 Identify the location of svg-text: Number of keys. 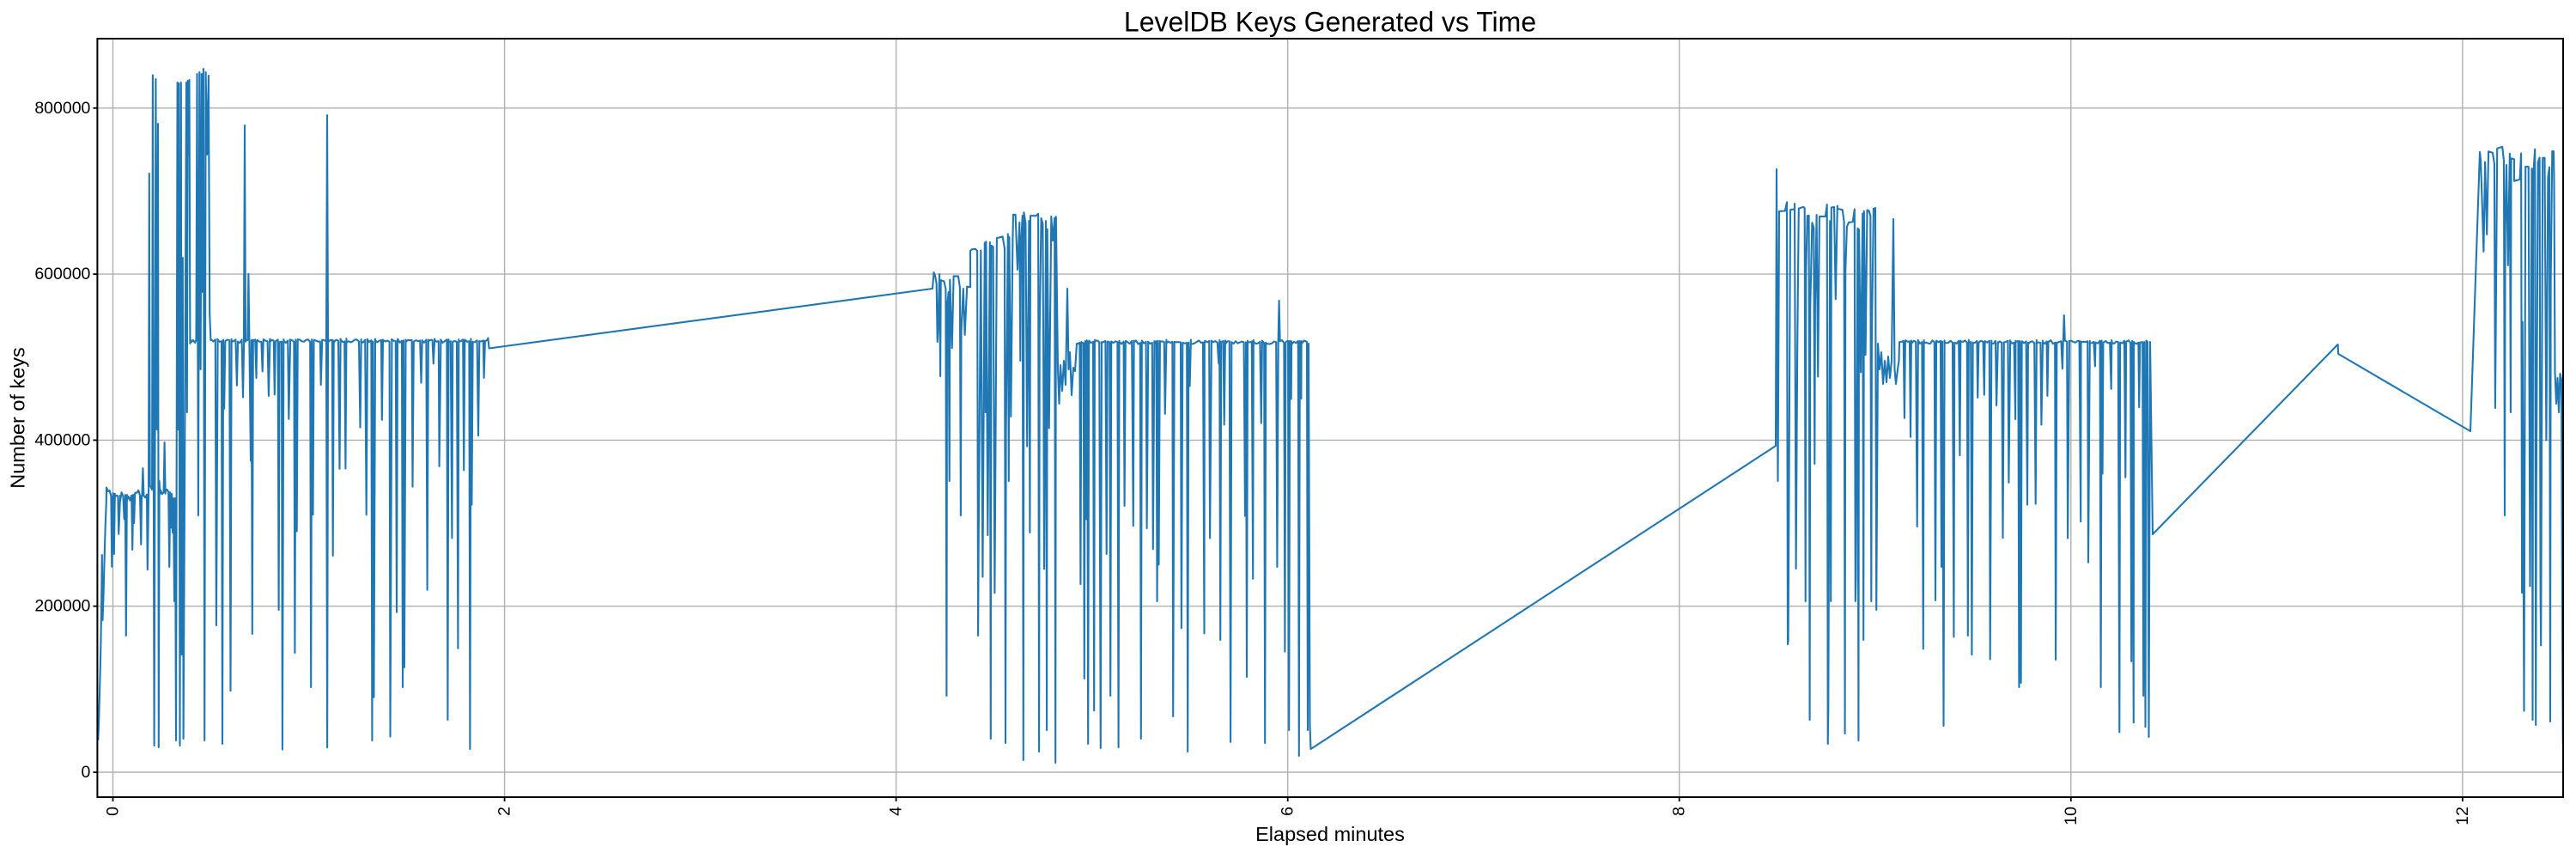
(18, 418).